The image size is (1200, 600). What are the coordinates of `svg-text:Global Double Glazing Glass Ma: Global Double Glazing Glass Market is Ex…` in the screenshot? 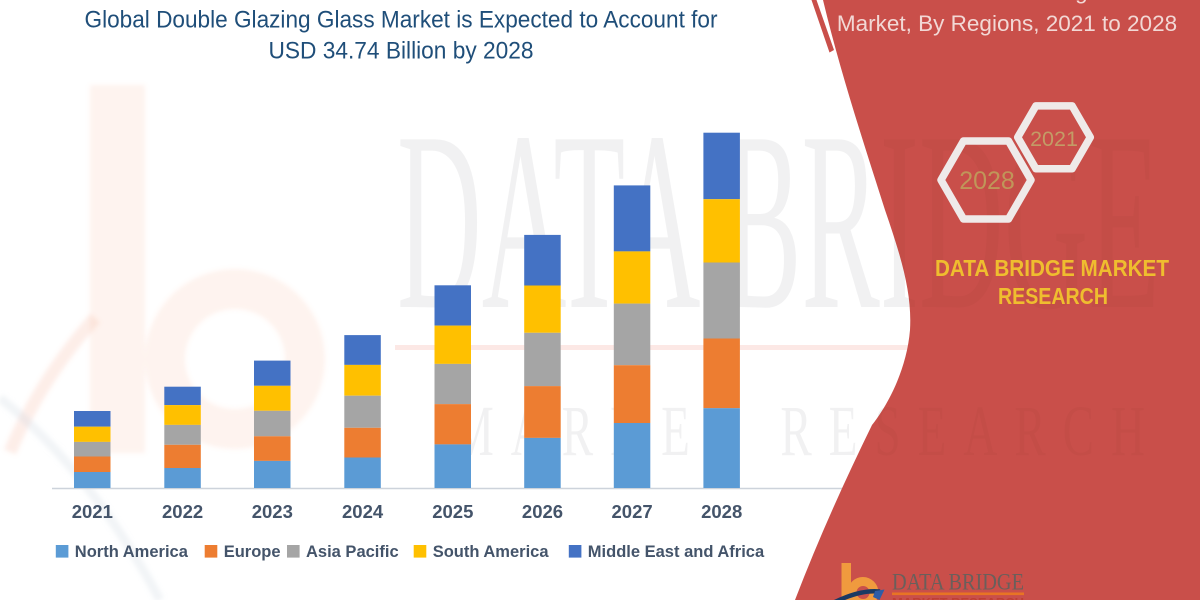 It's located at (401, 20).